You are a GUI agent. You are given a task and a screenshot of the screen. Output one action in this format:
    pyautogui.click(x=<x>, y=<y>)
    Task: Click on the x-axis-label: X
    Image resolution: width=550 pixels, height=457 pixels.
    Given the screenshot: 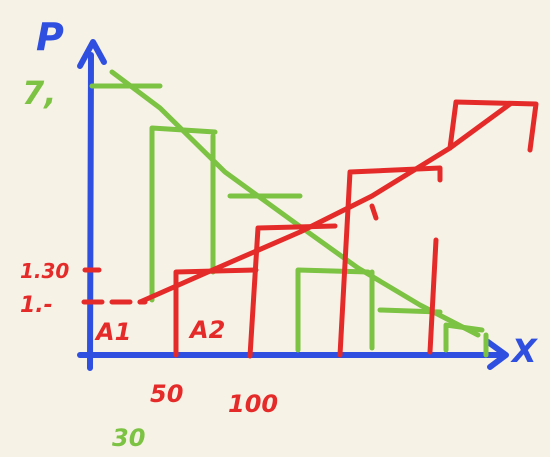 What is the action you would take?
    pyautogui.click(x=524, y=351)
    